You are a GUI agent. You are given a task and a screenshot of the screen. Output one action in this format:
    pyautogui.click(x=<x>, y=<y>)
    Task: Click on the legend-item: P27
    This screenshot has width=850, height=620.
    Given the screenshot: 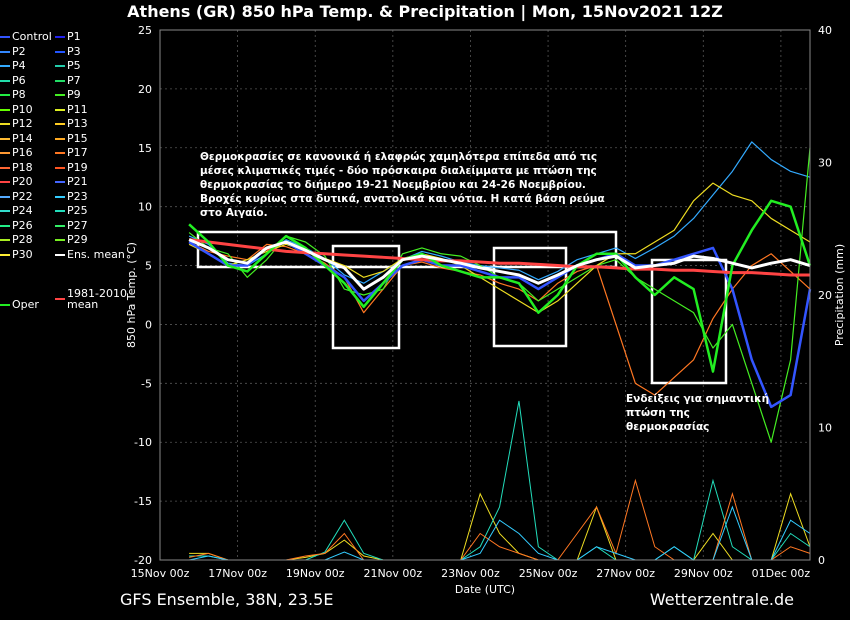 What is the action you would take?
    pyautogui.click(x=71, y=226)
    